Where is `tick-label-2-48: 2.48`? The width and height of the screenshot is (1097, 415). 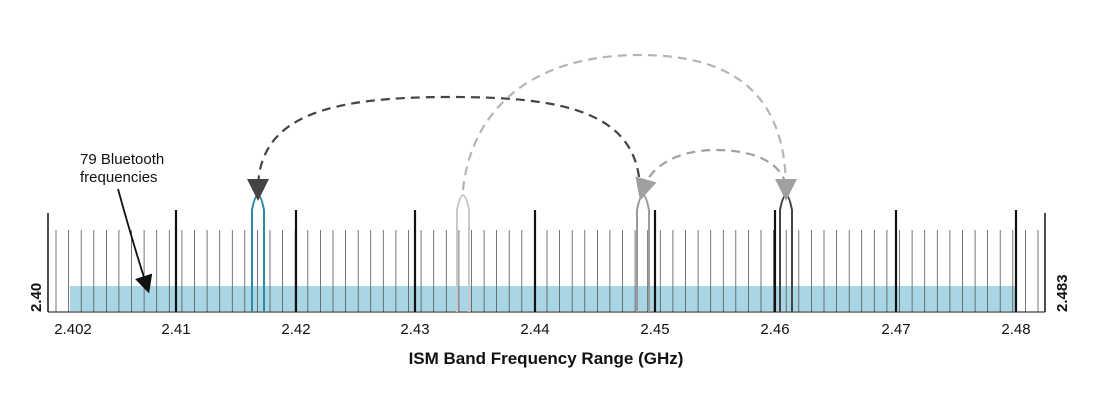 tick-label-2-48: 2.48 is located at coordinates (1015, 329).